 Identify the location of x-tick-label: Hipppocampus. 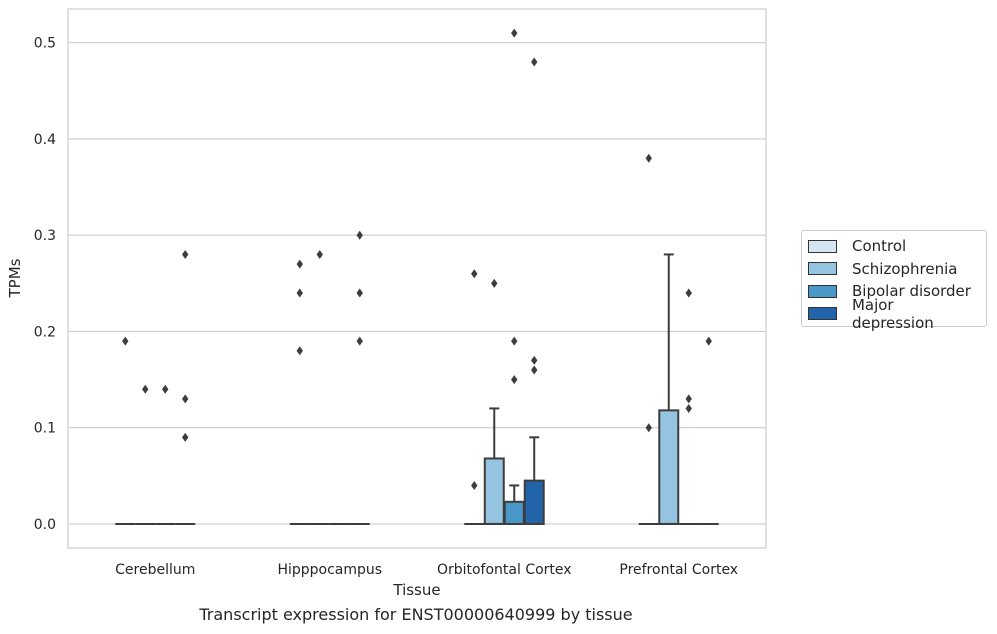
(329, 570).